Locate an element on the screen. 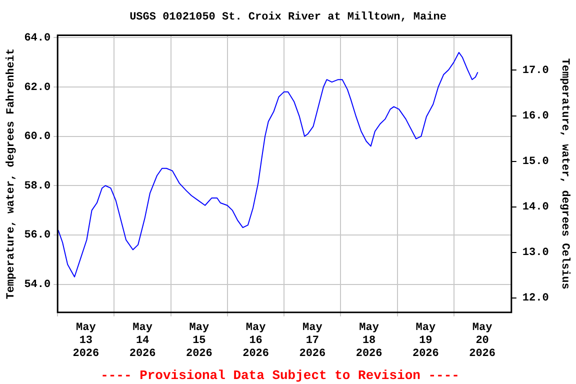  x-tick-label: May 13 2026 is located at coordinates (86, 341).